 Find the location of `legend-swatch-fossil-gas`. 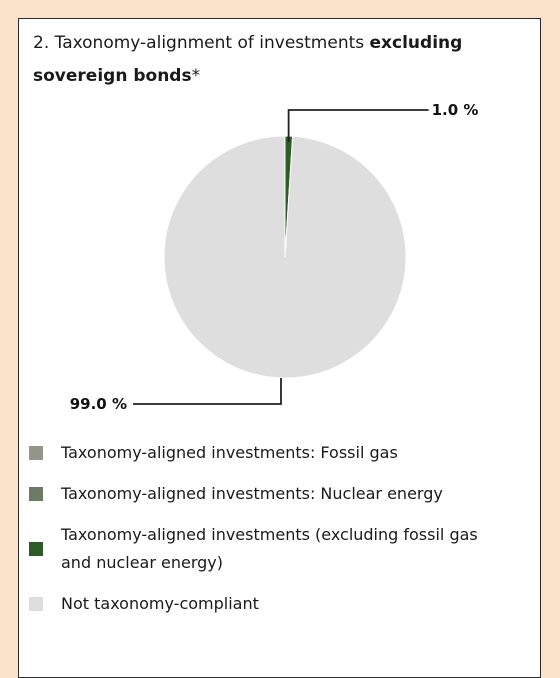

legend-swatch-fossil-gas is located at coordinates (36, 453).